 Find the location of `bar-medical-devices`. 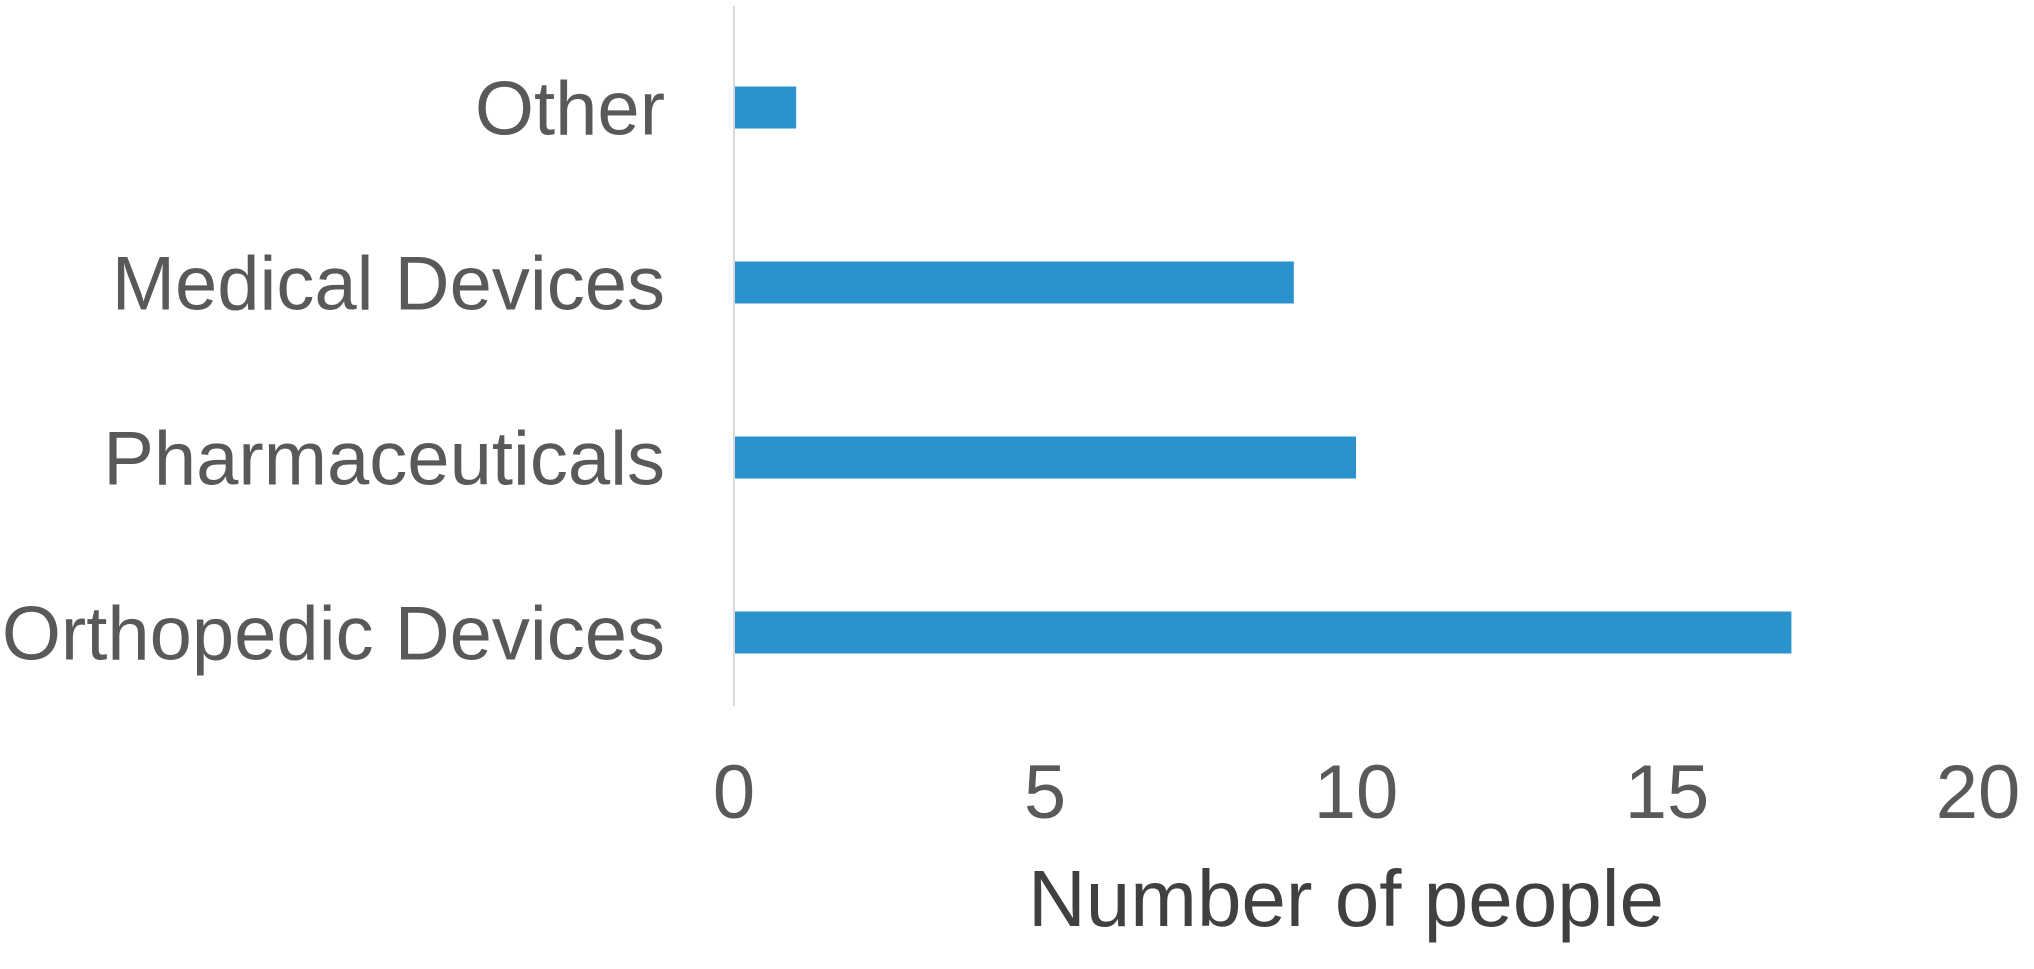

bar-medical-devices is located at coordinates (1014, 282).